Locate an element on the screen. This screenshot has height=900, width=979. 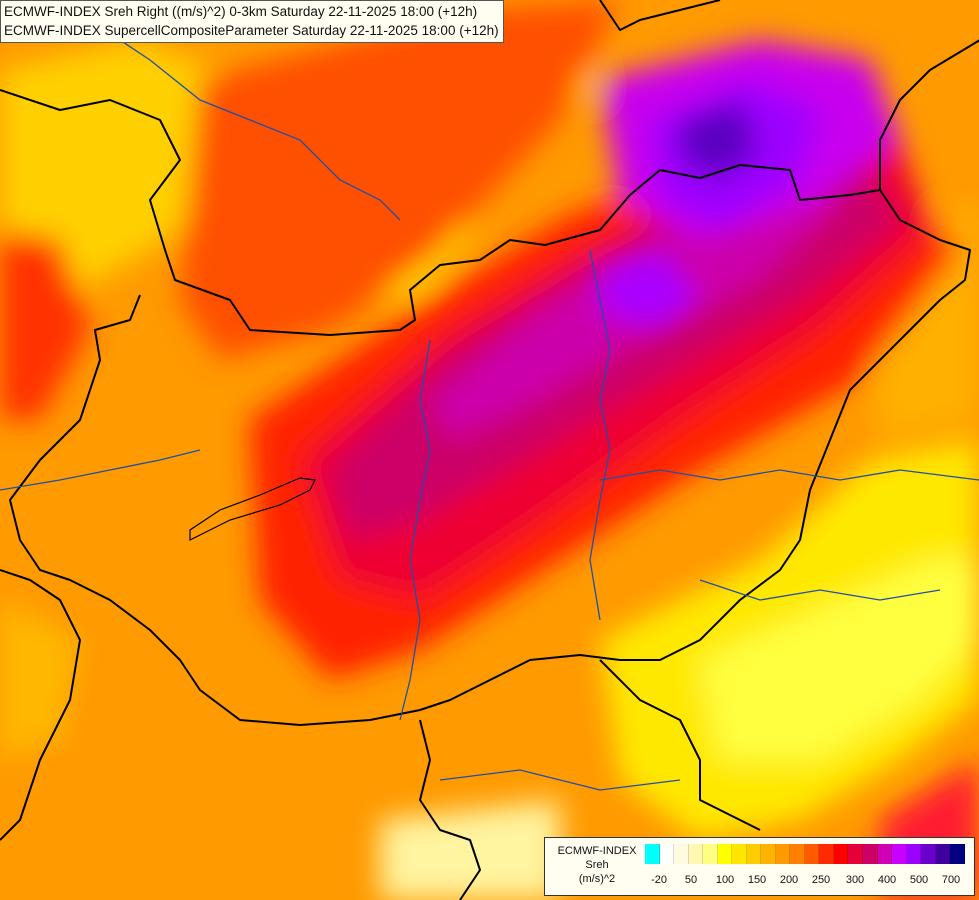
legend-tick-label: 400 is located at coordinates (887, 880).